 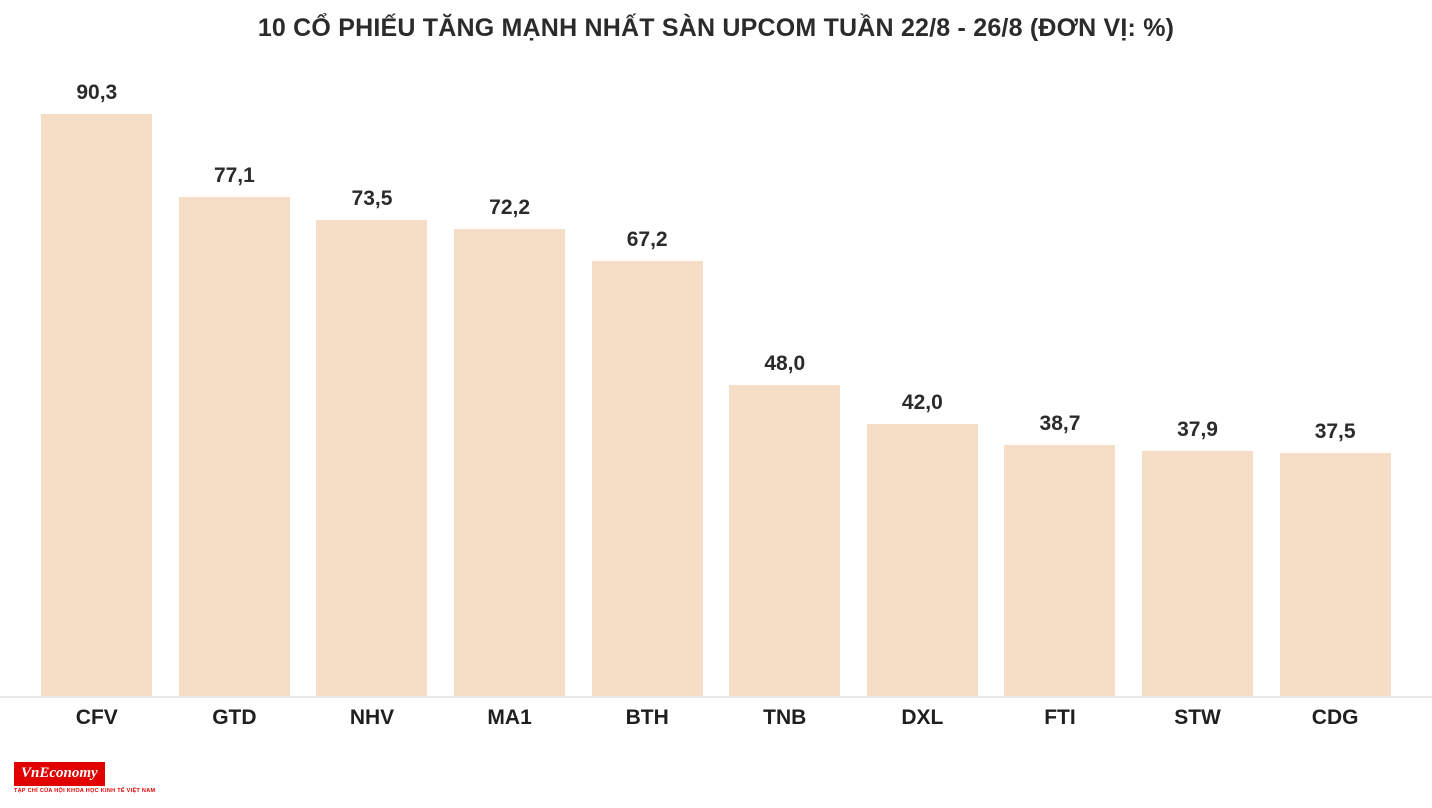 What do you see at coordinates (372, 199) in the screenshot?
I see `bar-value-label: 73,5` at bounding box center [372, 199].